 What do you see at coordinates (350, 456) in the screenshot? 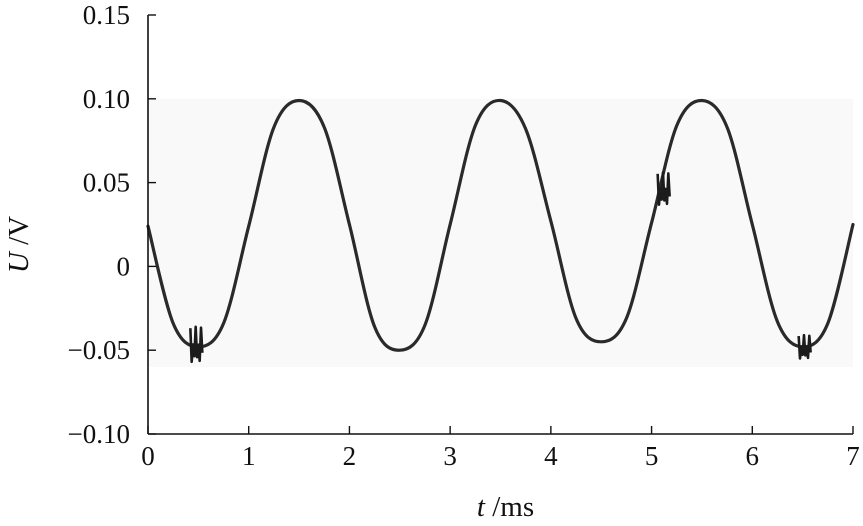
I see `x-tick-label: 2` at bounding box center [350, 456].